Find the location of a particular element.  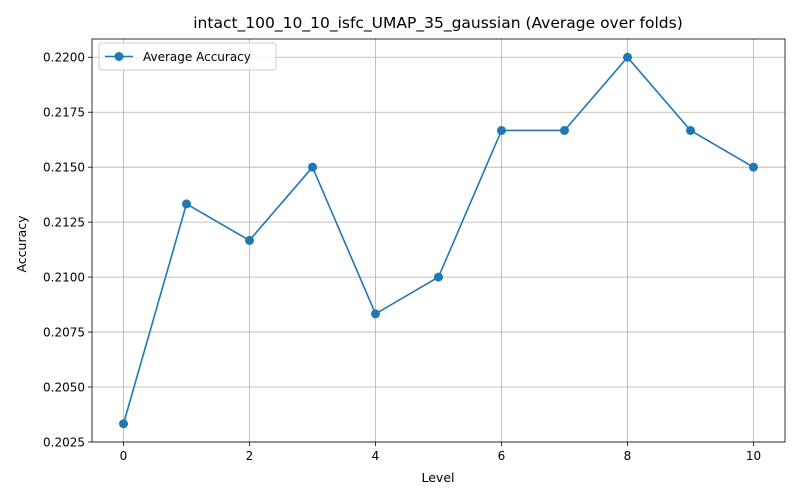

y-tick-label: 0.2150 is located at coordinates (64, 168).